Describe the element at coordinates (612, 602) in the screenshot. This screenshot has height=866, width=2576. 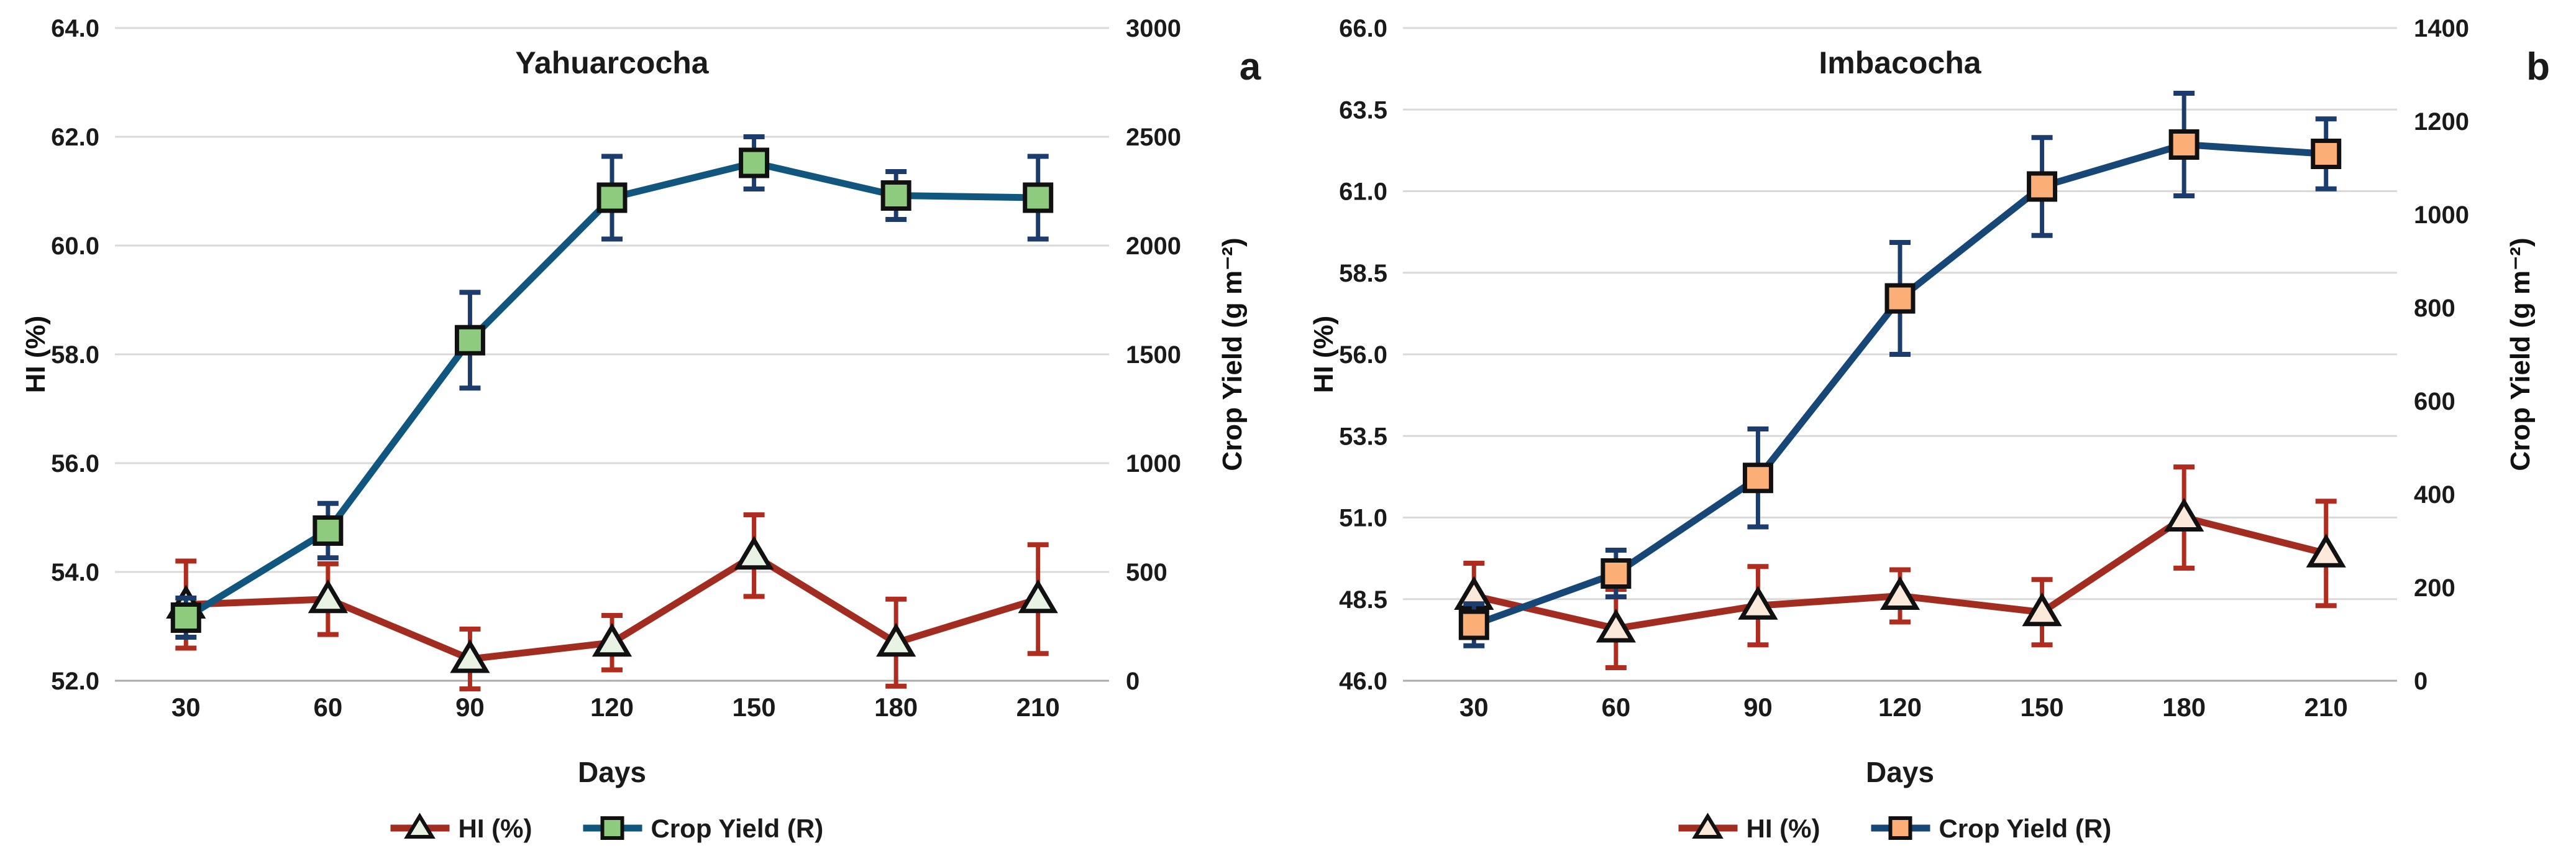
I see `series-hi` at that location.